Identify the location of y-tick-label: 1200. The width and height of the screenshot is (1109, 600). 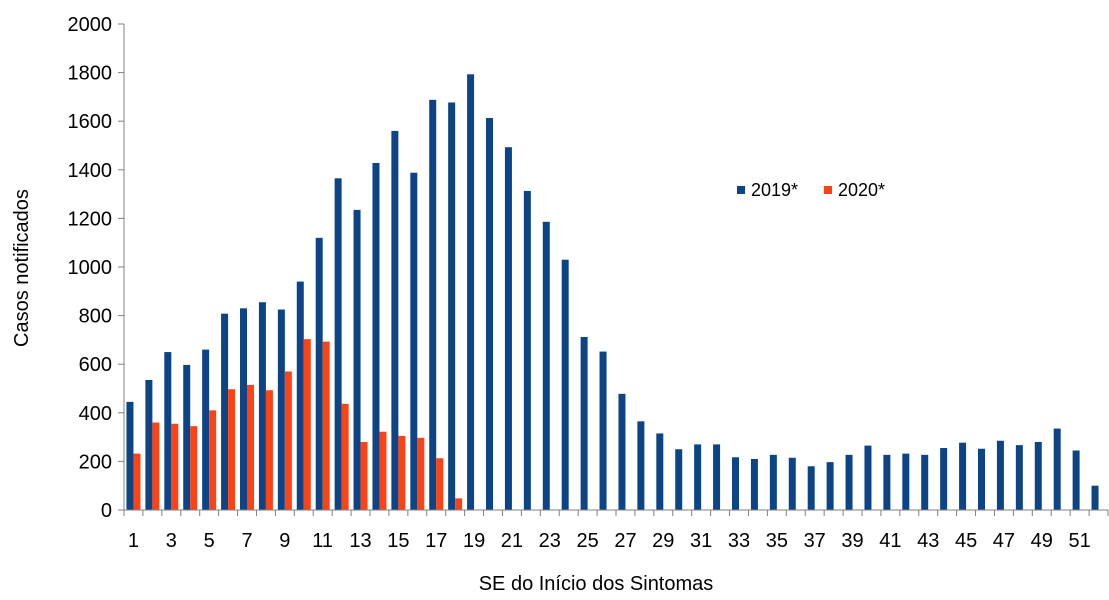
(90, 219).